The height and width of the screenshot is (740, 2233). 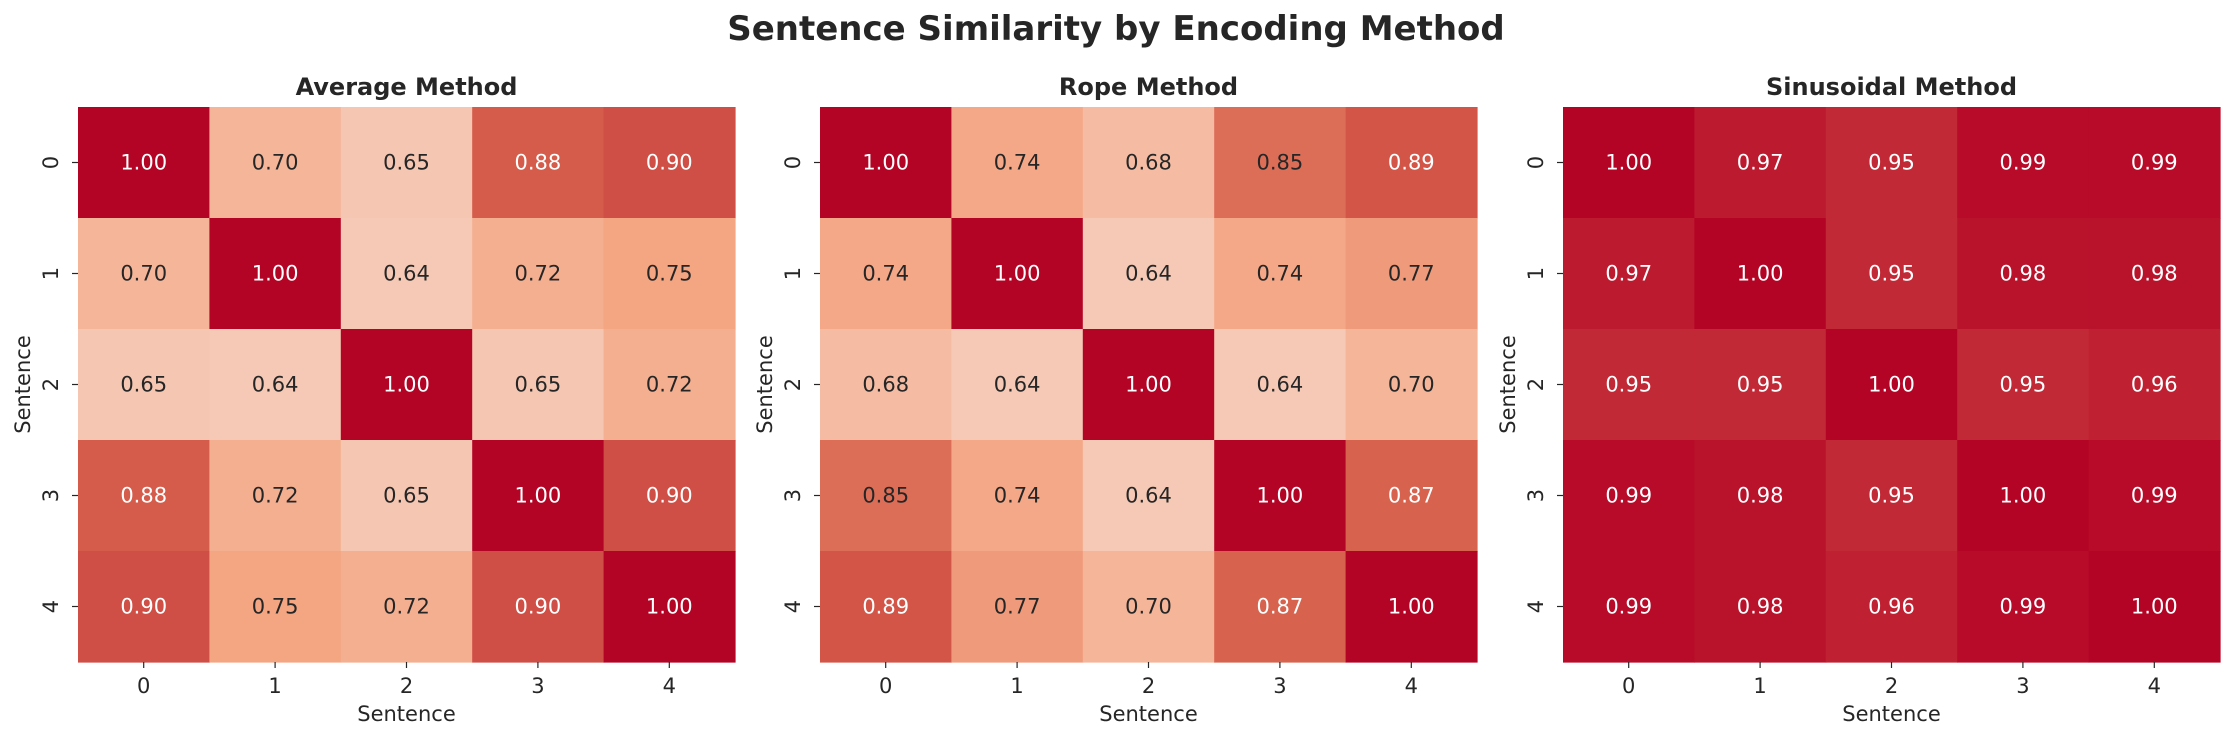 I want to click on cell-value-label: 0.96, so click(x=1891, y=607).